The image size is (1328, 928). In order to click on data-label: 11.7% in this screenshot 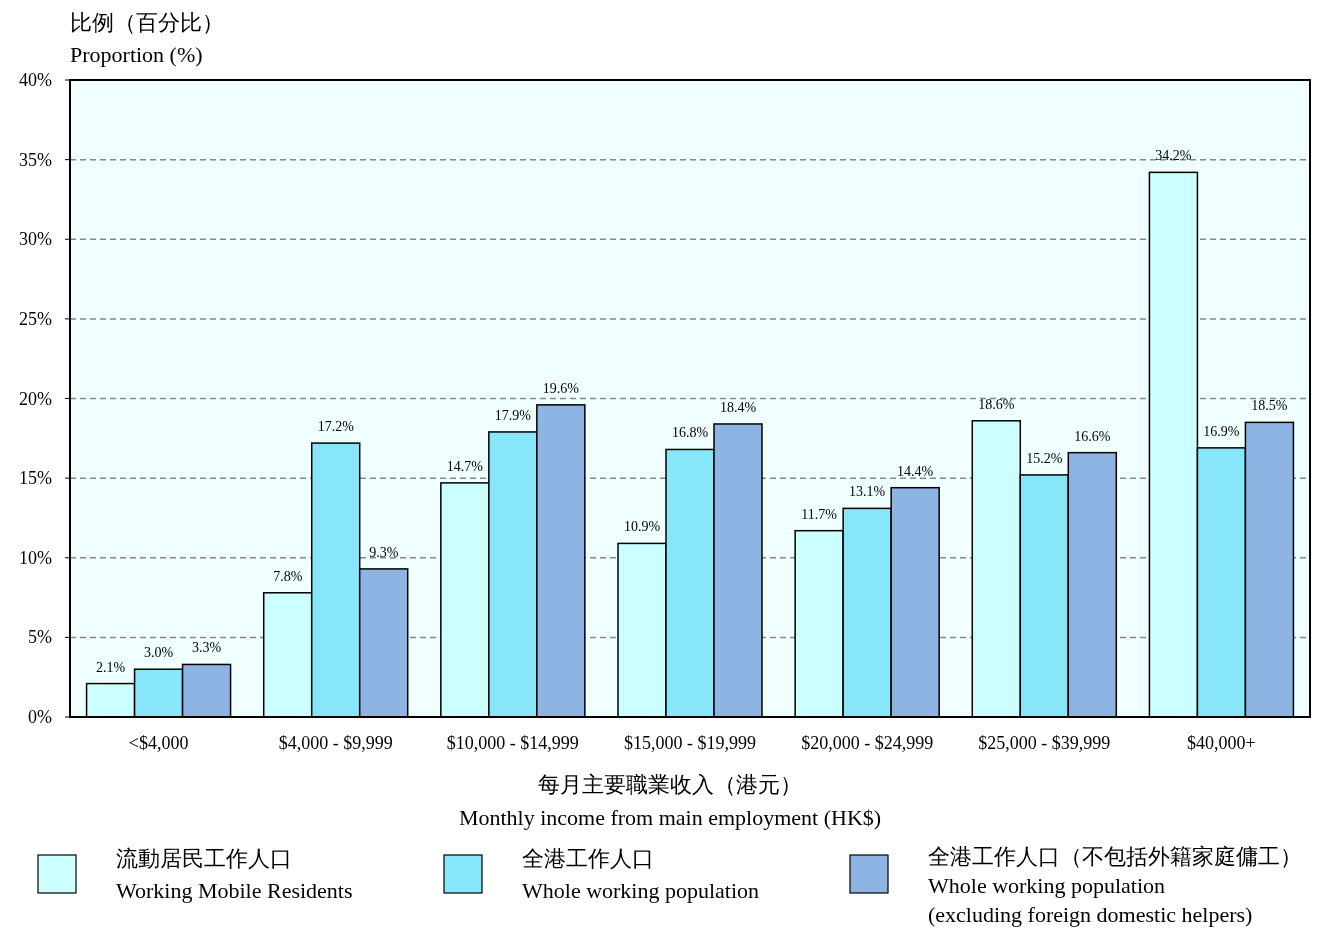, I will do `click(819, 514)`.